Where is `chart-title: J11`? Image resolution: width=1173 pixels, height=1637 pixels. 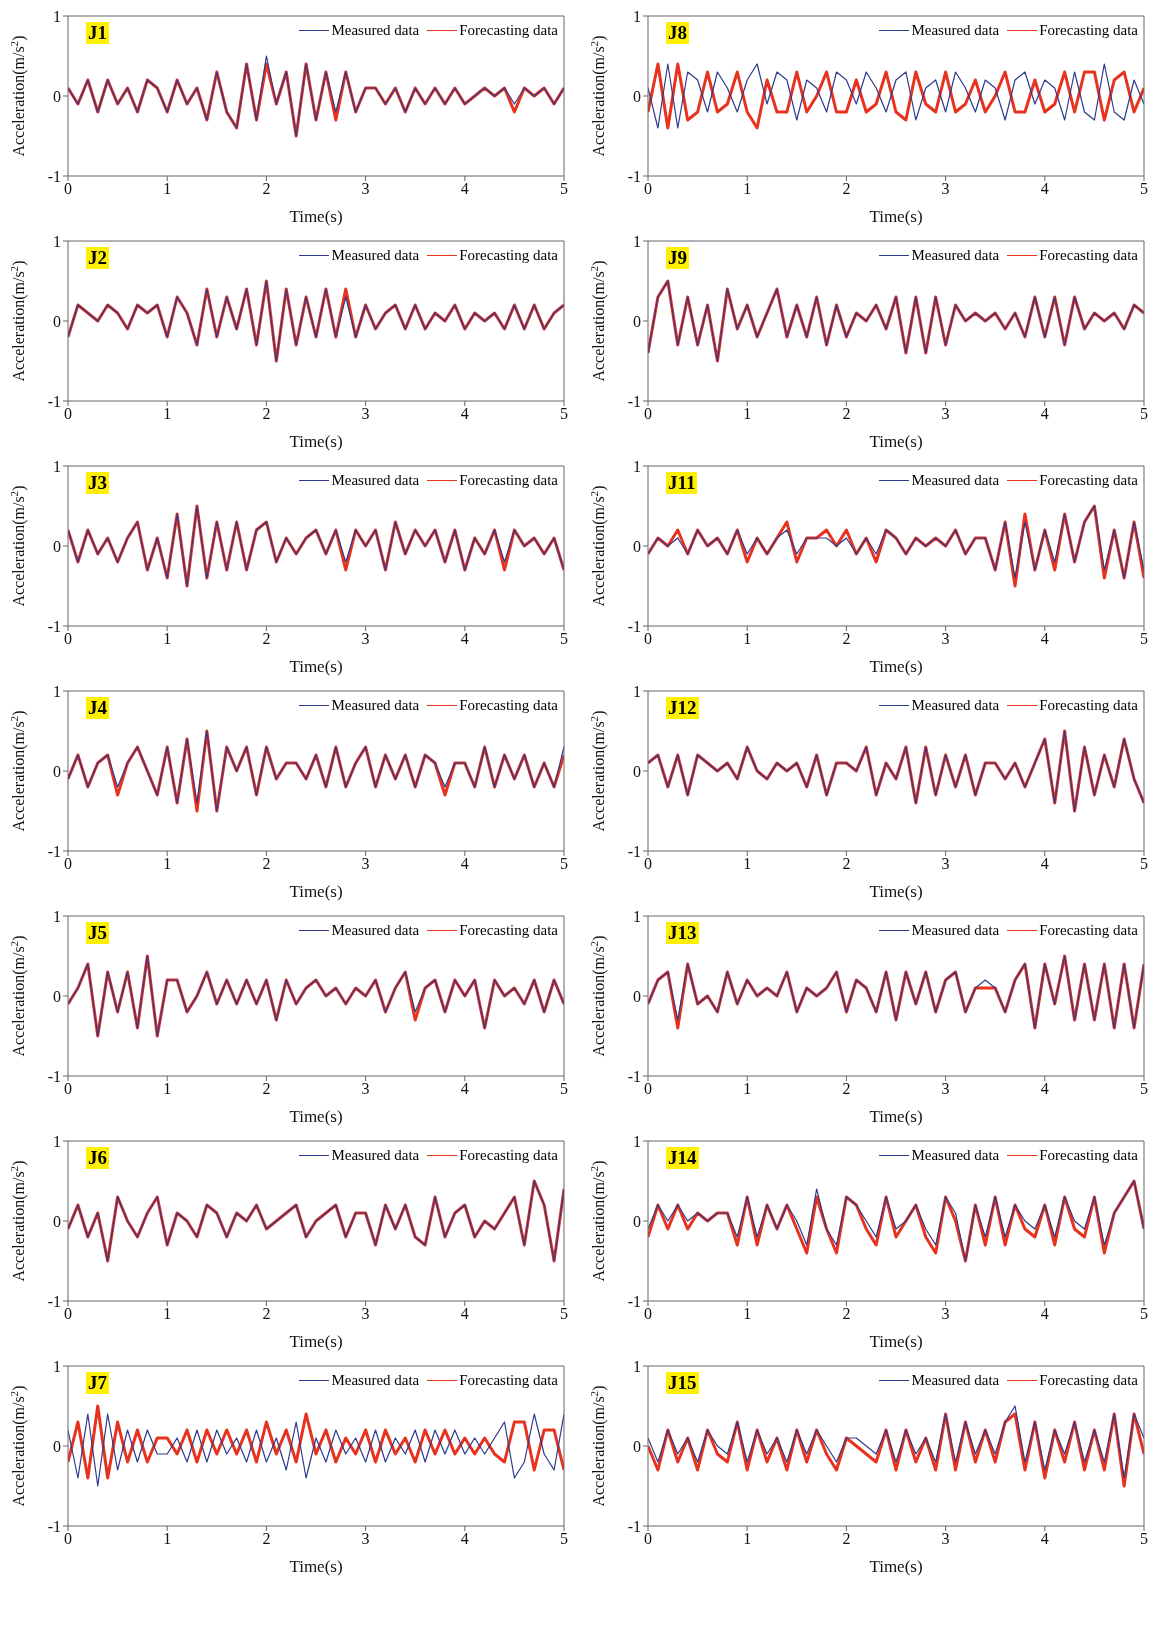
chart-title: J11 is located at coordinates (682, 483).